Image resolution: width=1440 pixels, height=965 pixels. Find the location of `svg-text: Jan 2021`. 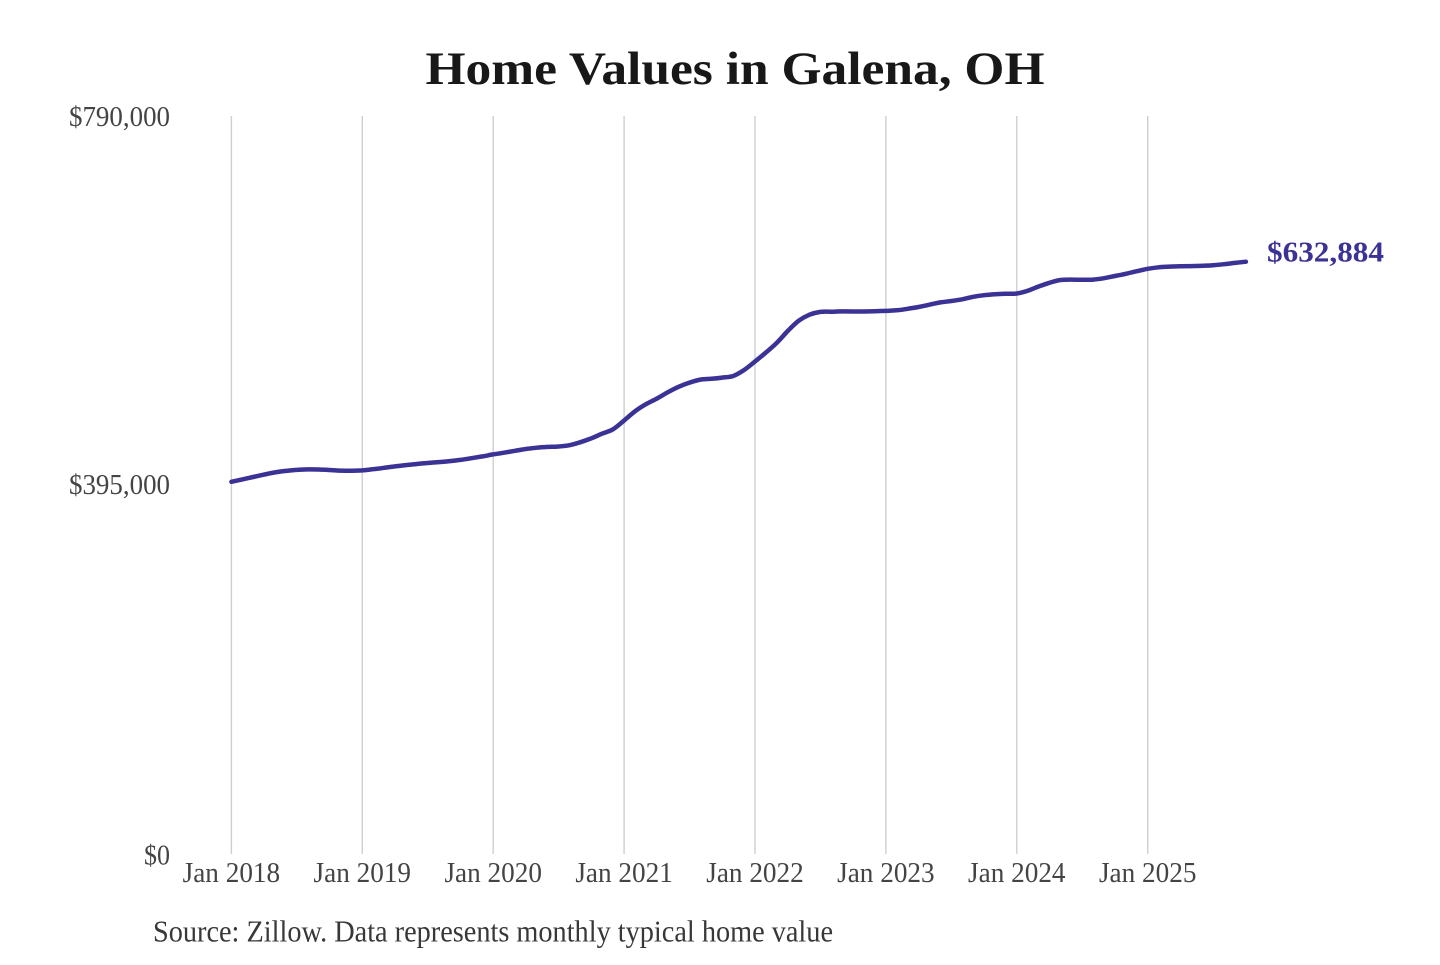

svg-text: Jan 2021 is located at coordinates (624, 873).